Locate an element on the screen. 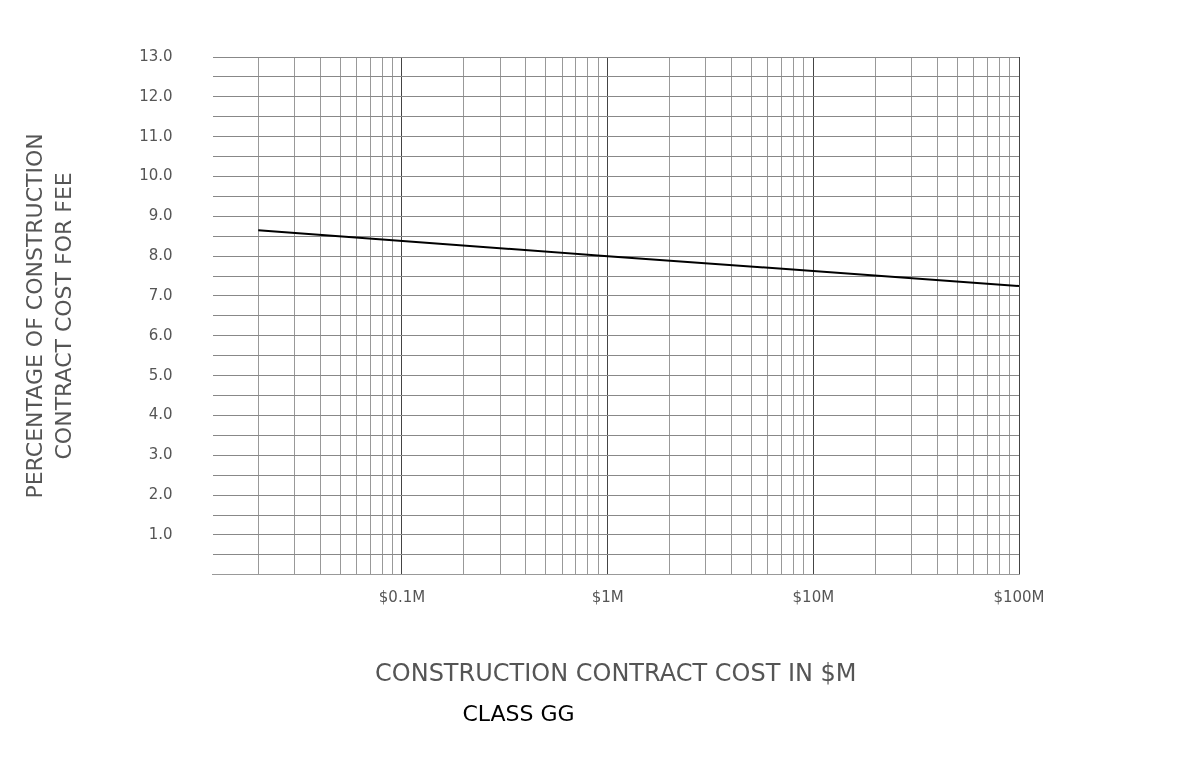 The image size is (1202, 757). y-tick-label: 1.0 is located at coordinates (160, 533).